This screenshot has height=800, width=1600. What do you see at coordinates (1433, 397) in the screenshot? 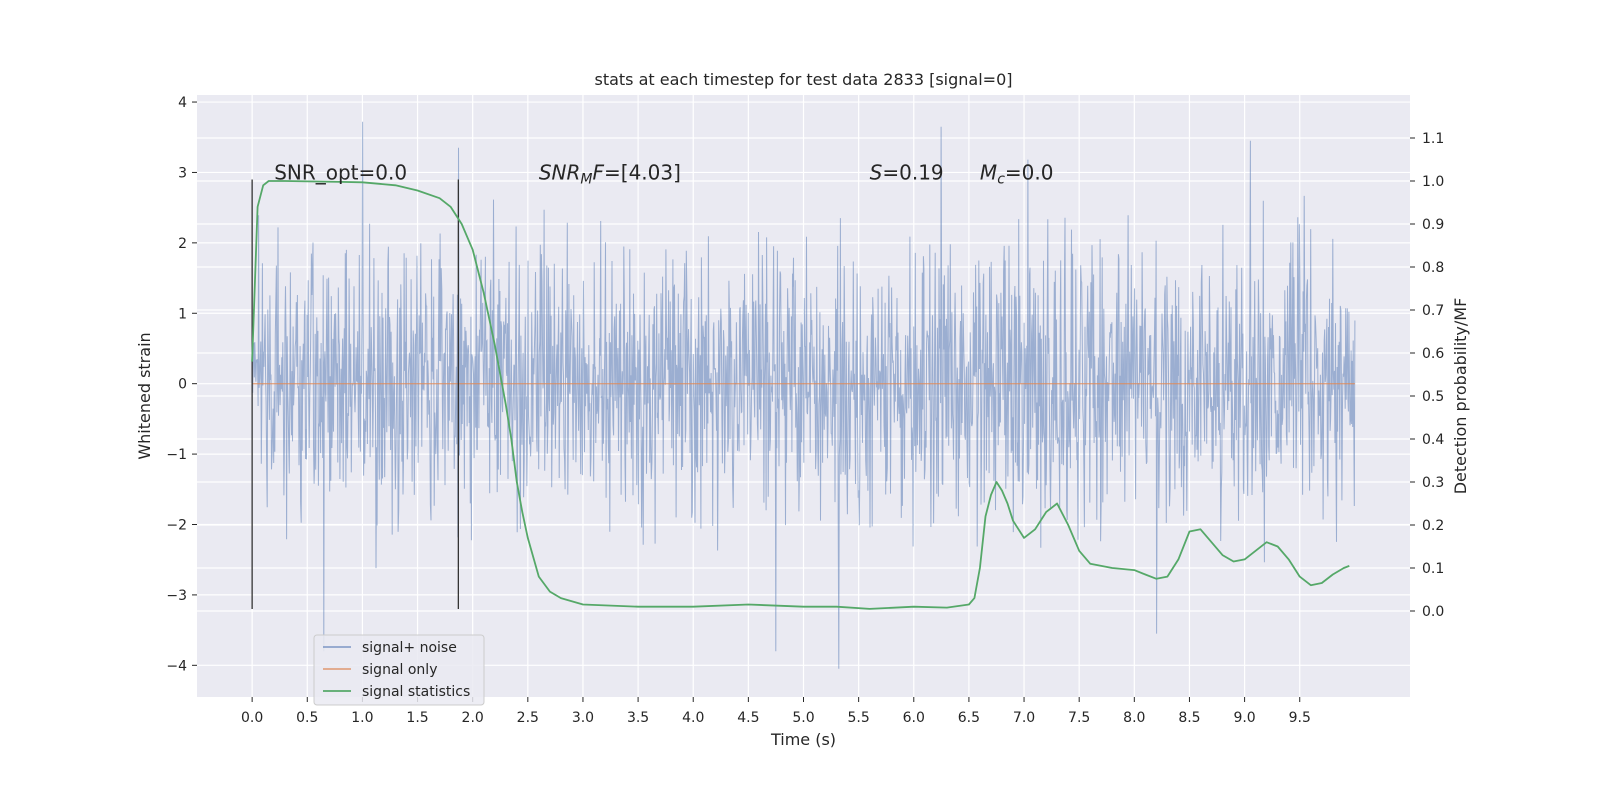
I see `y2-tick-label: 0.5` at bounding box center [1433, 397].